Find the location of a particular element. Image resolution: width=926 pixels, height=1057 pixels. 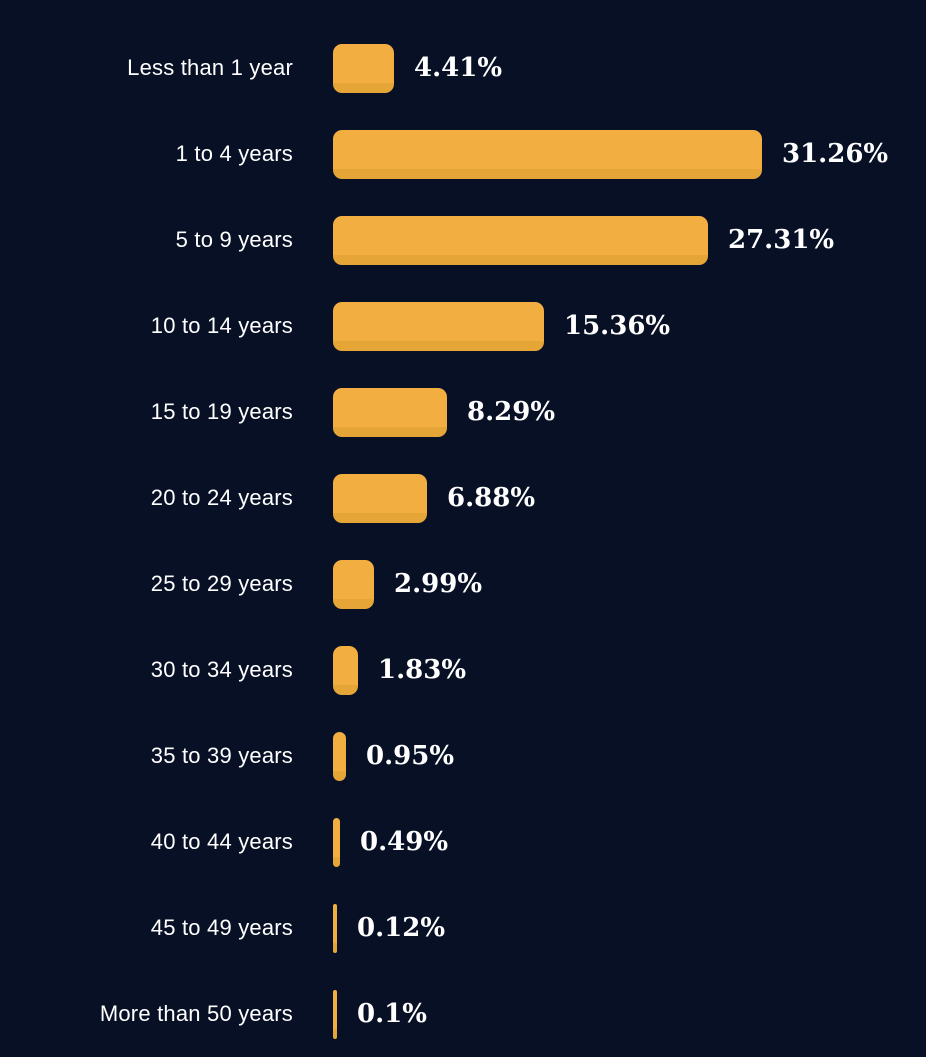

bar-row: 30 to 34 years 1.83% is located at coordinates (463, 670).